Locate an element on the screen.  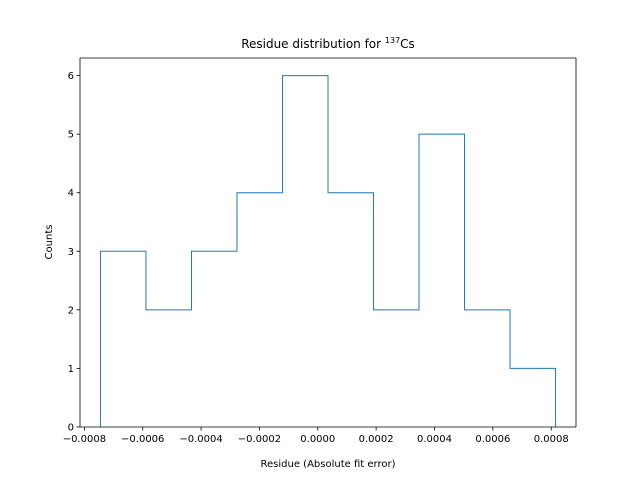
y-tick-label: 2 is located at coordinates (71, 310).